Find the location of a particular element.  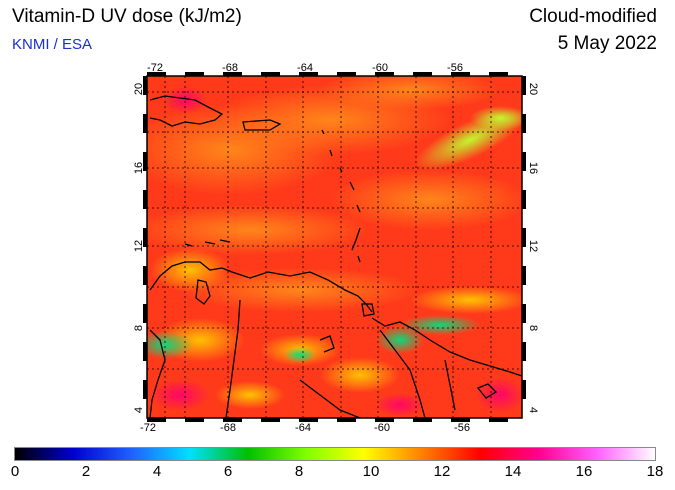

colorbar-label: 10 is located at coordinates (371, 471).